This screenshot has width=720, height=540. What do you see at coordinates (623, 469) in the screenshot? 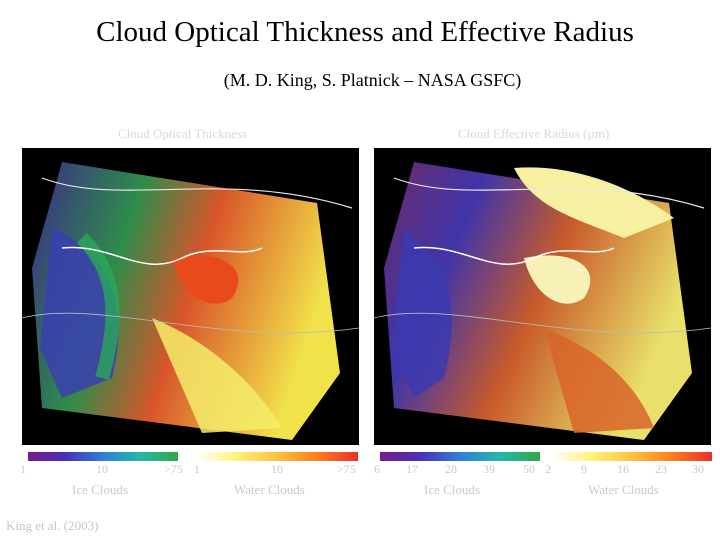
I see `scale-tick: 16` at bounding box center [623, 469].